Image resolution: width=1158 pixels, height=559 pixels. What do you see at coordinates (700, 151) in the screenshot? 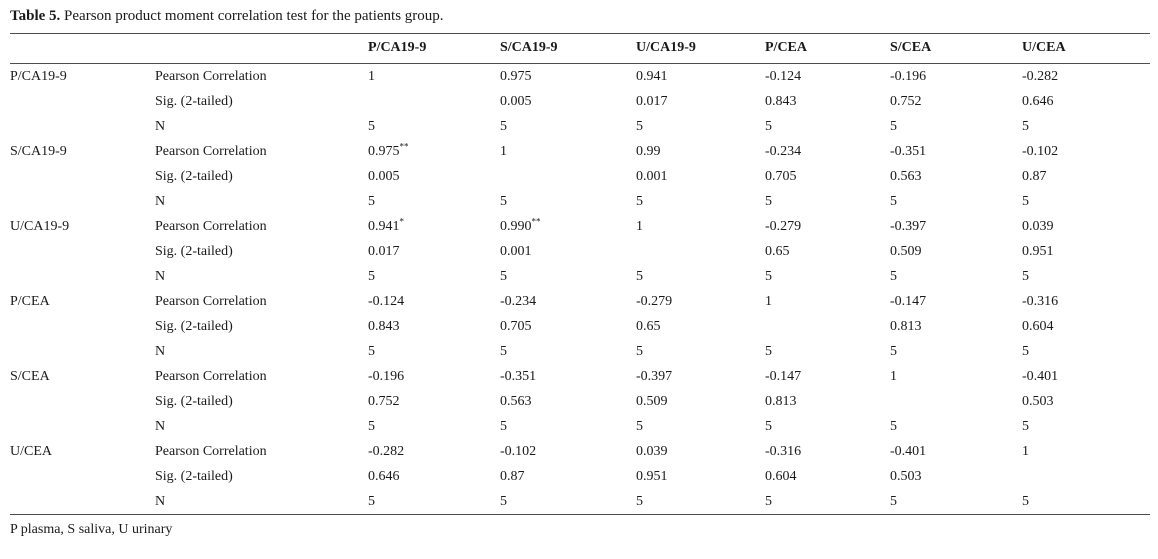
I see `value-cell: 0.99` at bounding box center [700, 151].